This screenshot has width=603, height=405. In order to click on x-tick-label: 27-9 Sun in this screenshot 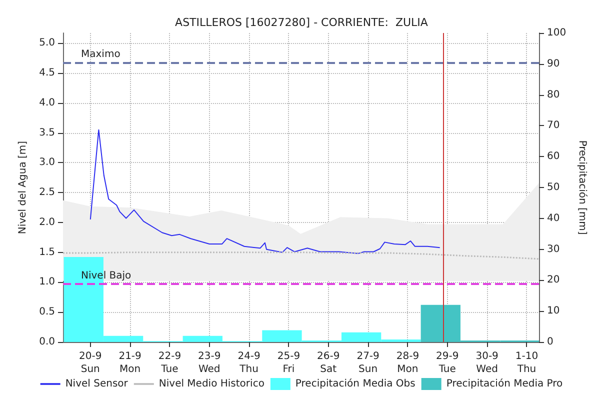, I will do `click(368, 363)`.